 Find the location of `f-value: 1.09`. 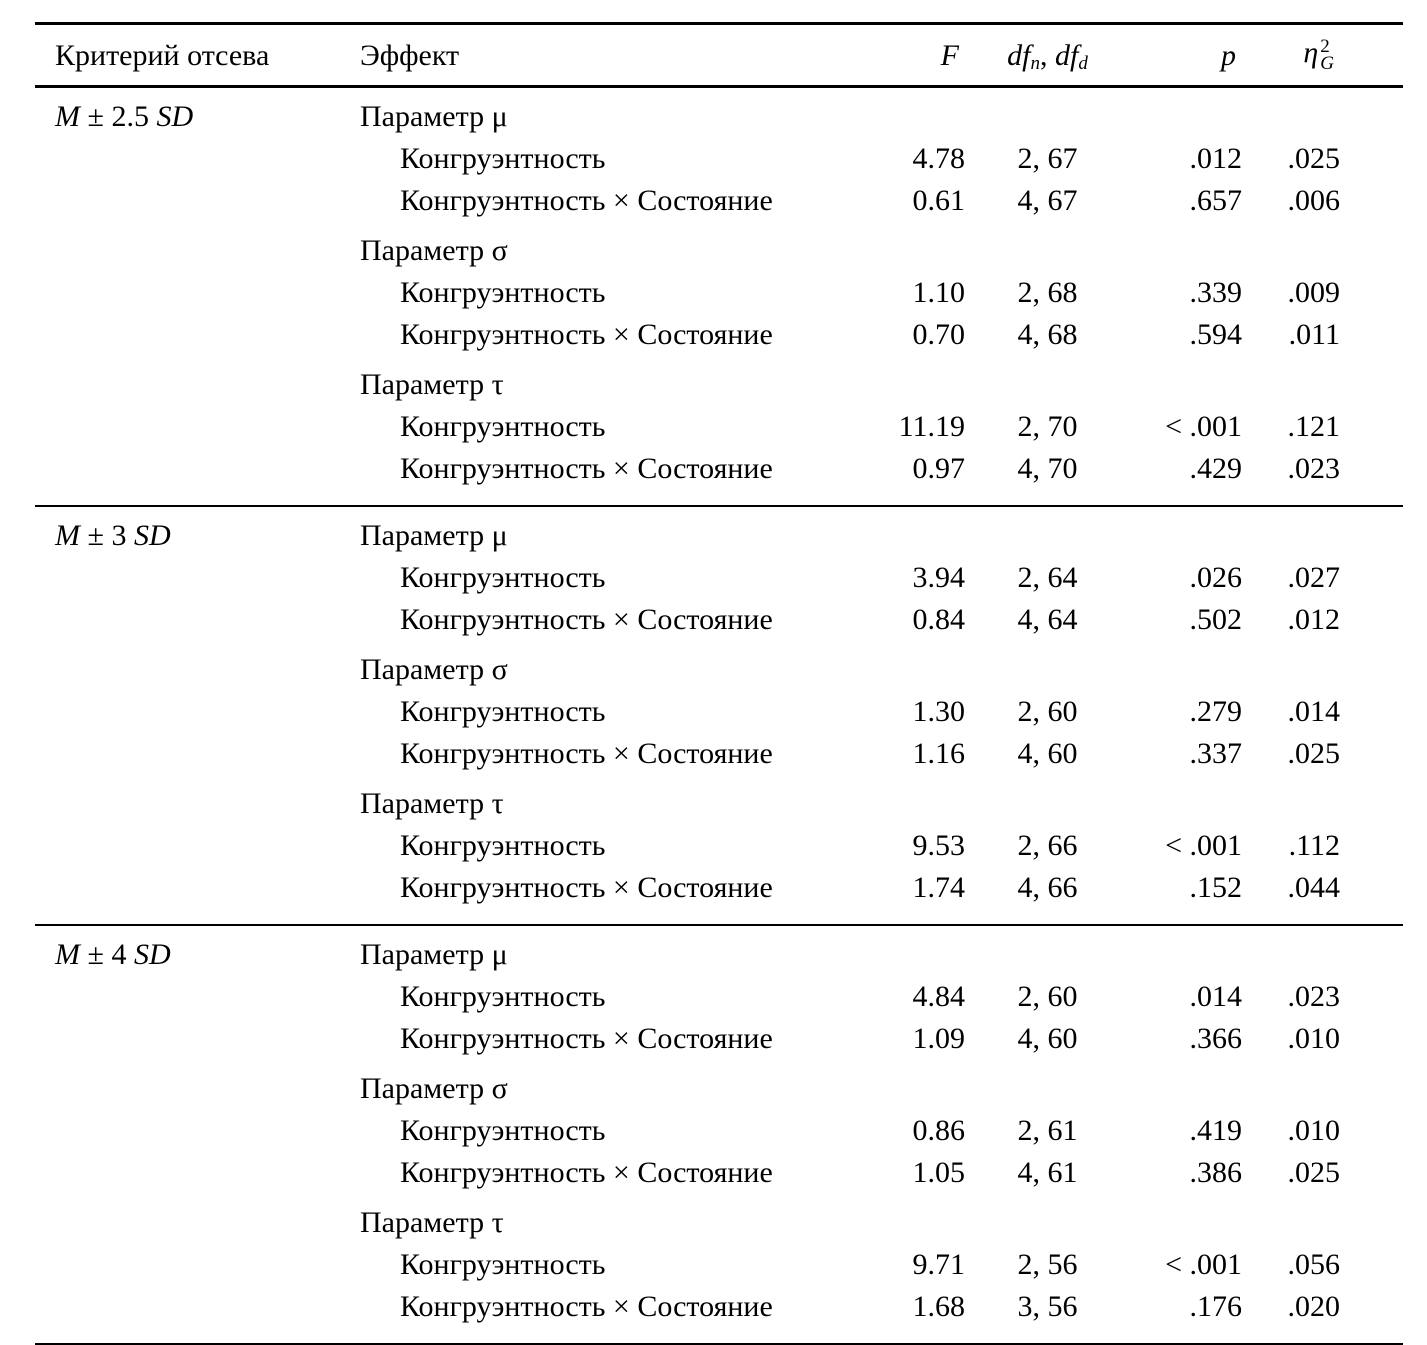

f-value: 1.09 is located at coordinates (939, 1039).